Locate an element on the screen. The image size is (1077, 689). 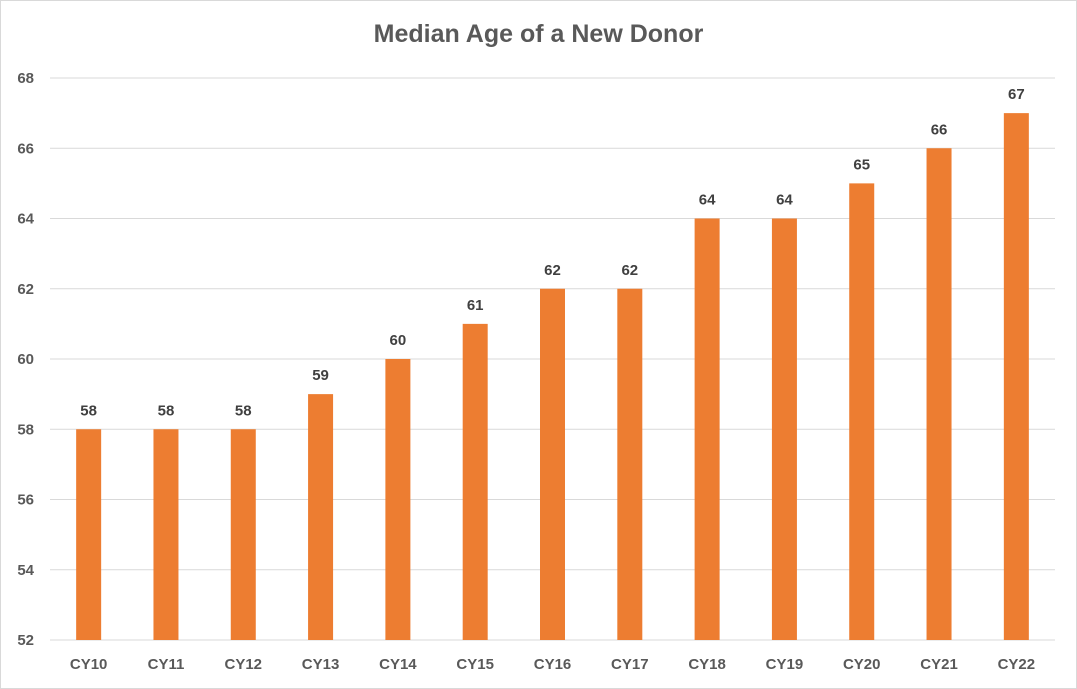
bar-cy10 is located at coordinates (89, 534).